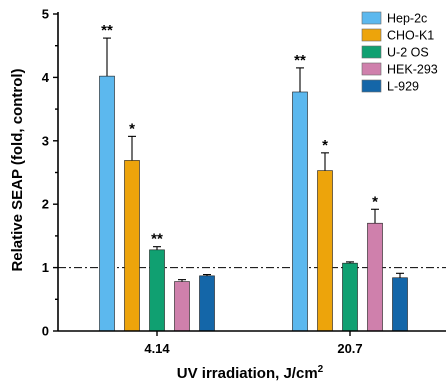 The image size is (446, 387). I want to click on legend-label: HEK-293, so click(412, 70).